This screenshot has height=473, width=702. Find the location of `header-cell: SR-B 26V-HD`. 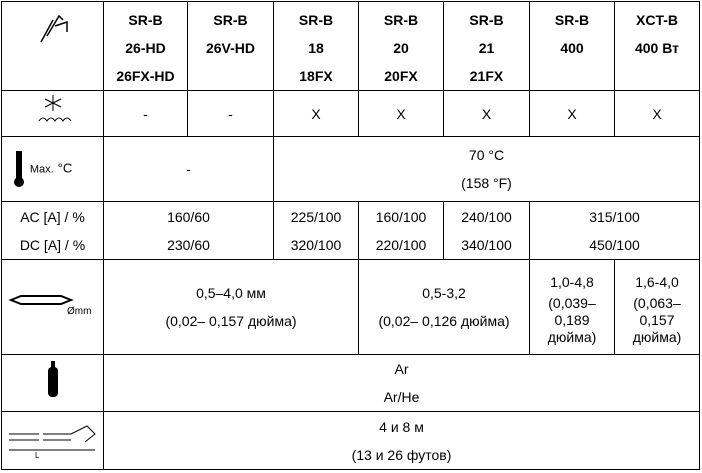

header-cell: SR-B 26V-HD is located at coordinates (230, 46).